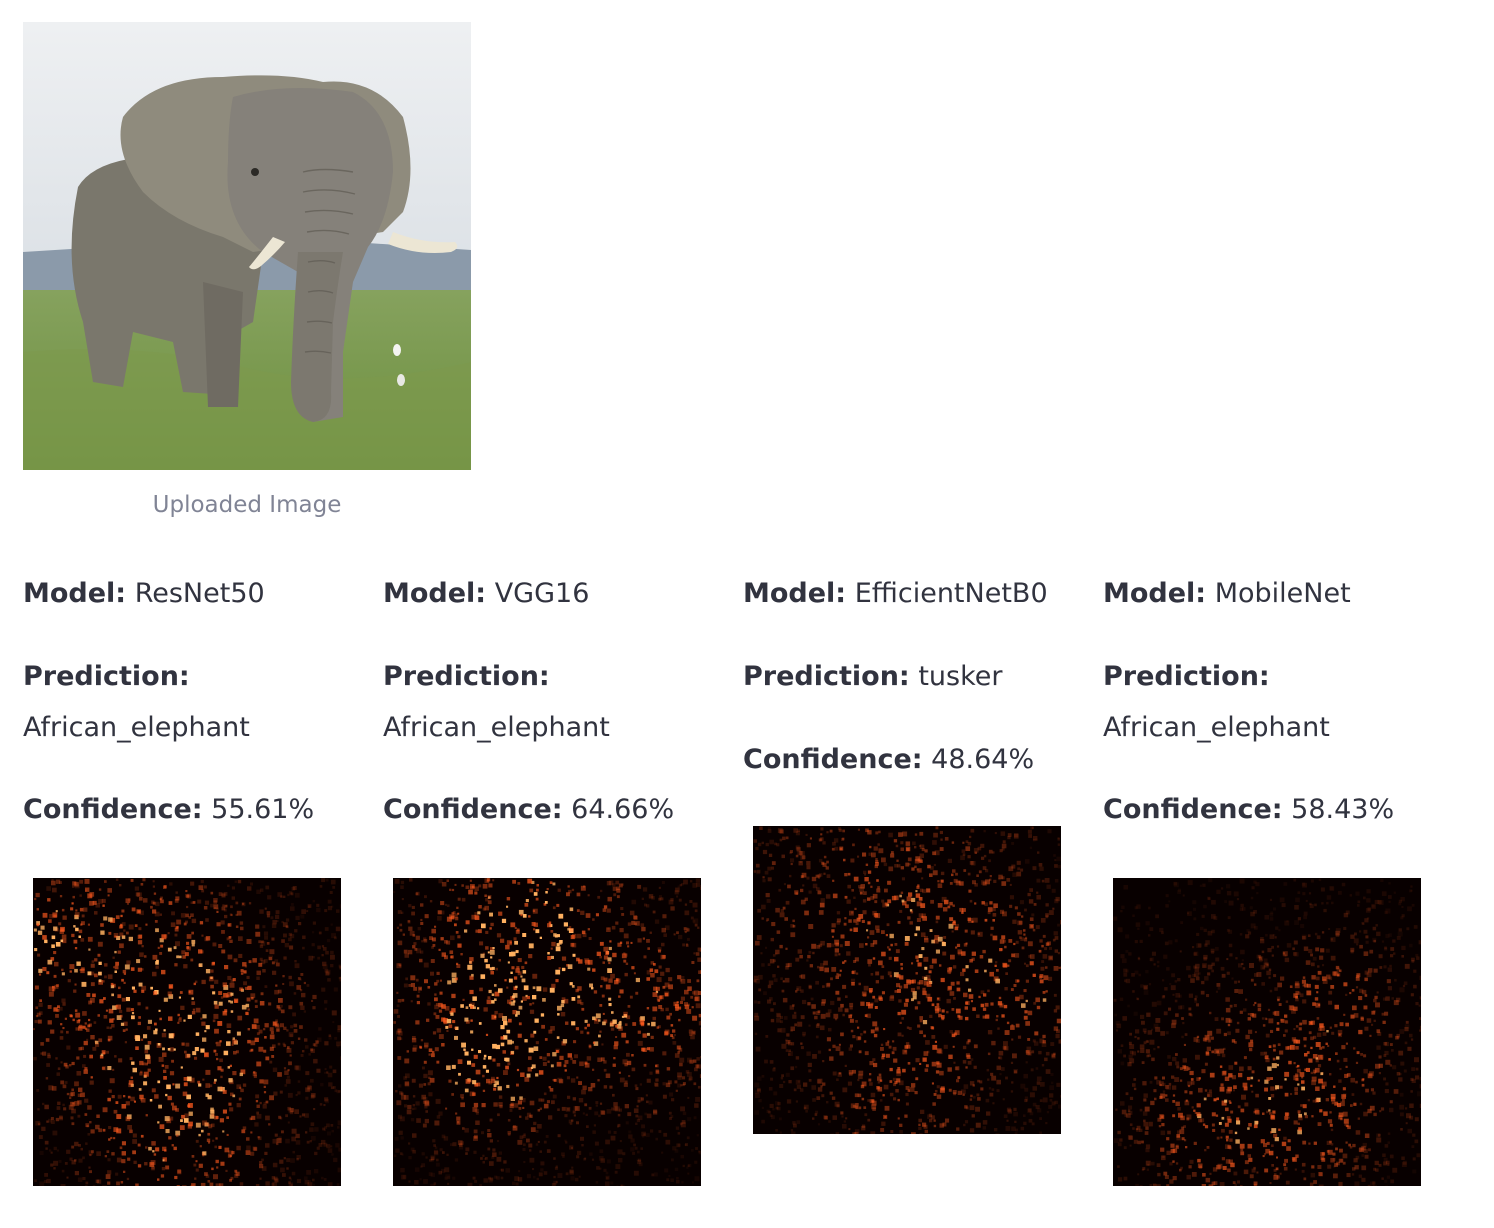  What do you see at coordinates (542, 593) in the screenshot?
I see `model-value: VGG16` at bounding box center [542, 593].